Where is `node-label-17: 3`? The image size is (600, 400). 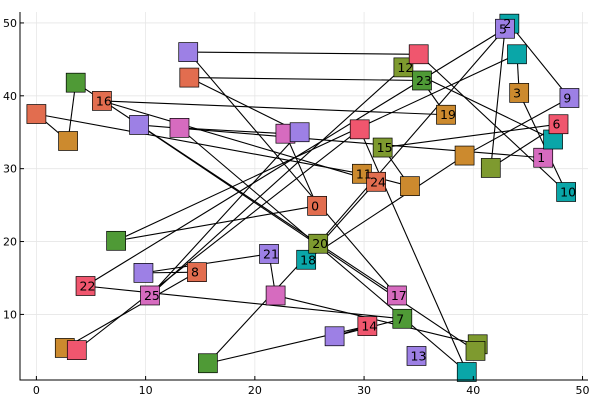 node-label-17: 3 is located at coordinates (517, 92).